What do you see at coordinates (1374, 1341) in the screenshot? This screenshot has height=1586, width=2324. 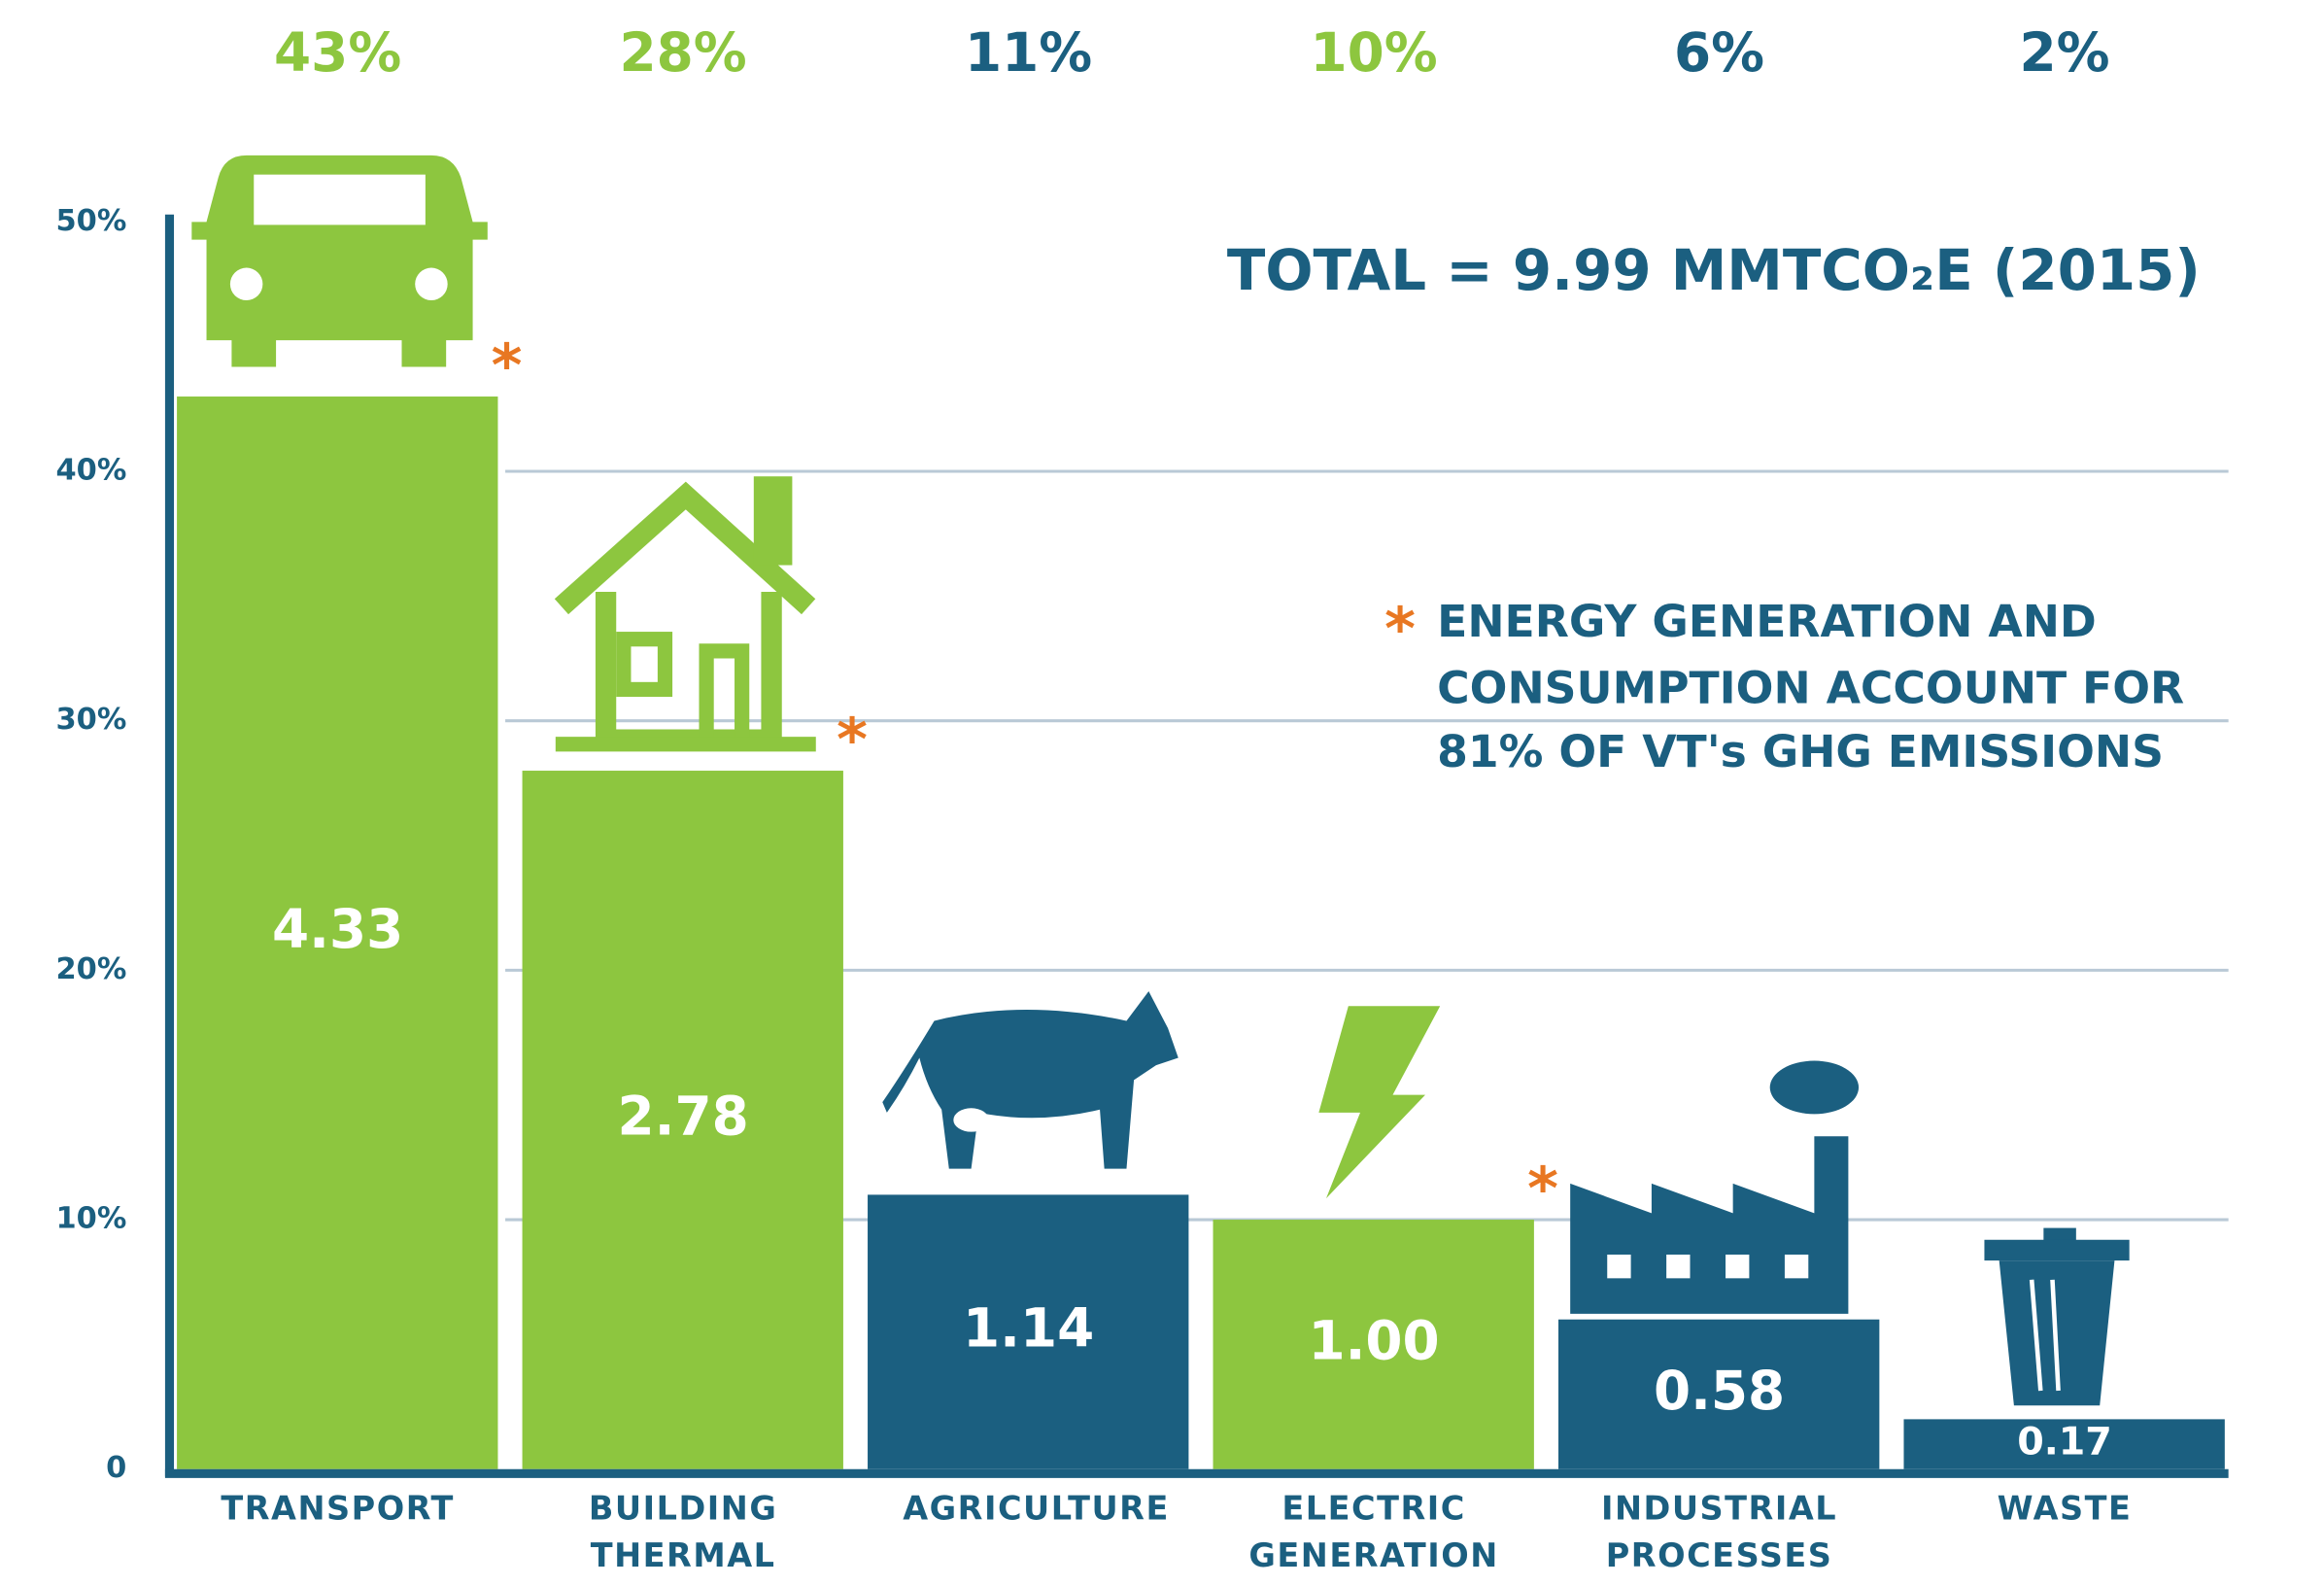 I see `emission-label: 1.00` at bounding box center [1374, 1341].